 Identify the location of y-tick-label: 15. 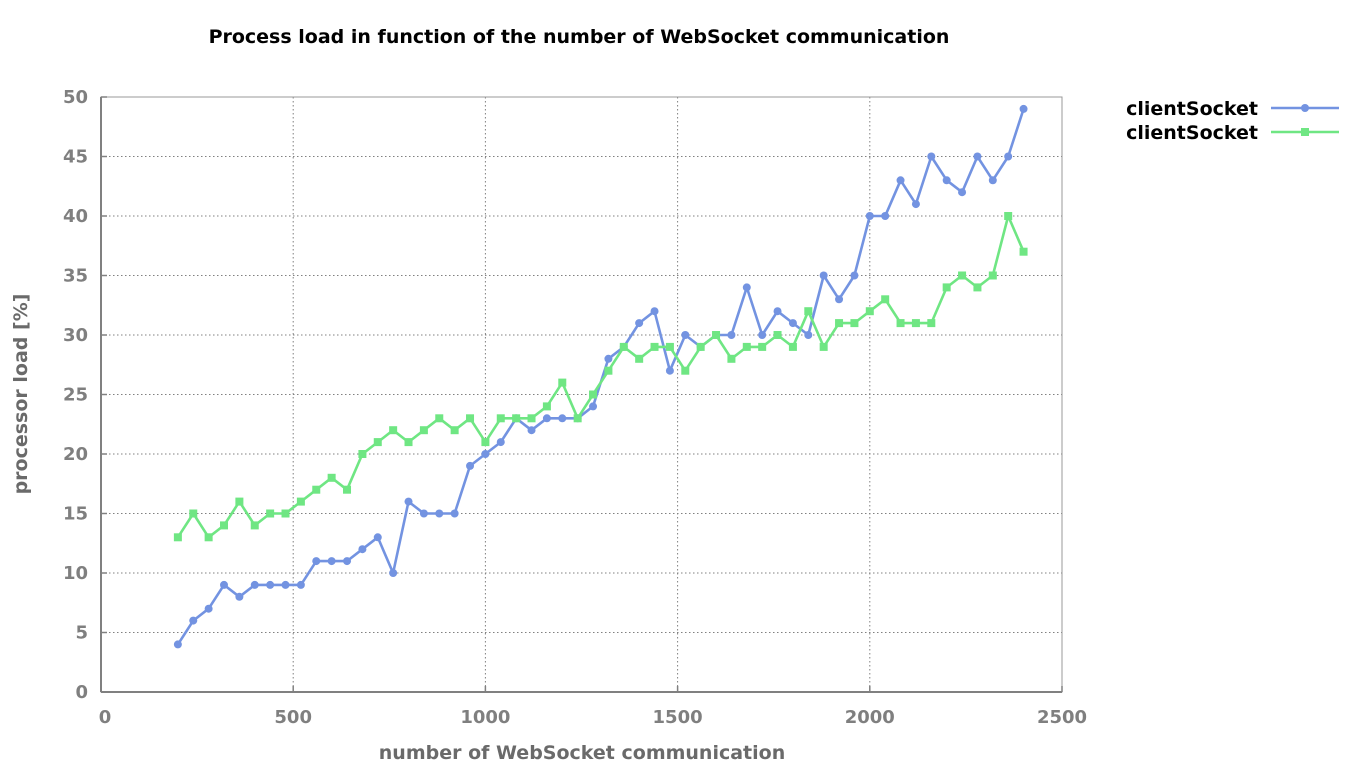
(75, 514).